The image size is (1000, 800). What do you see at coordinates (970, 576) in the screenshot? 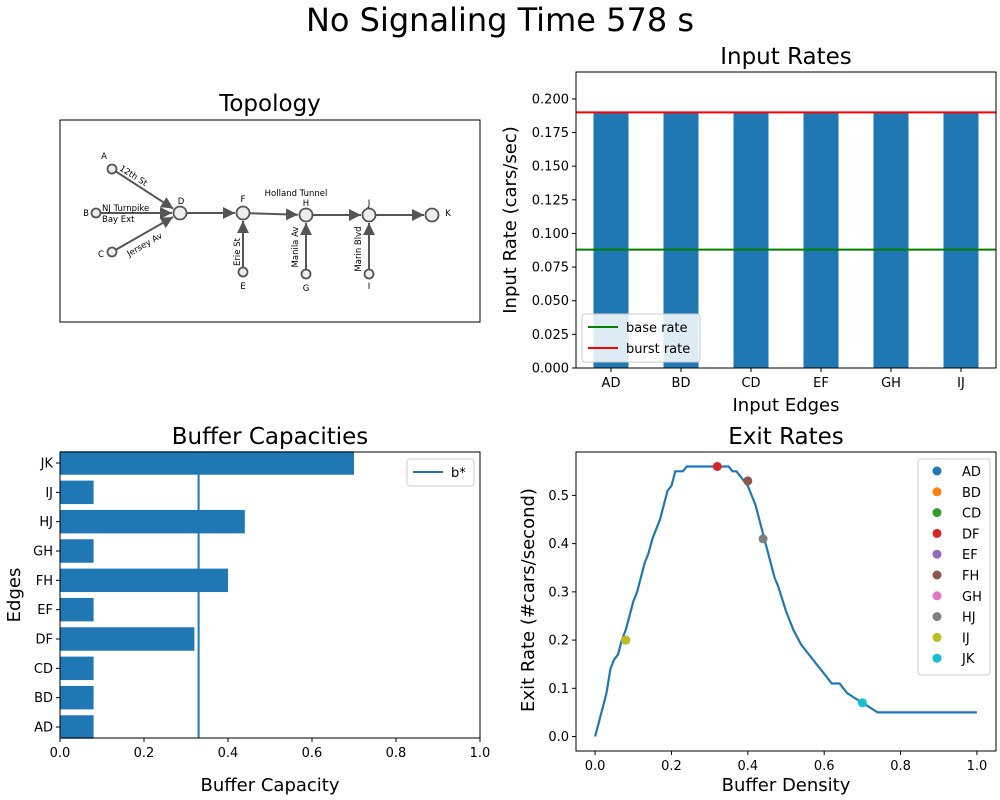
I see `legend-label: FH` at bounding box center [970, 576].